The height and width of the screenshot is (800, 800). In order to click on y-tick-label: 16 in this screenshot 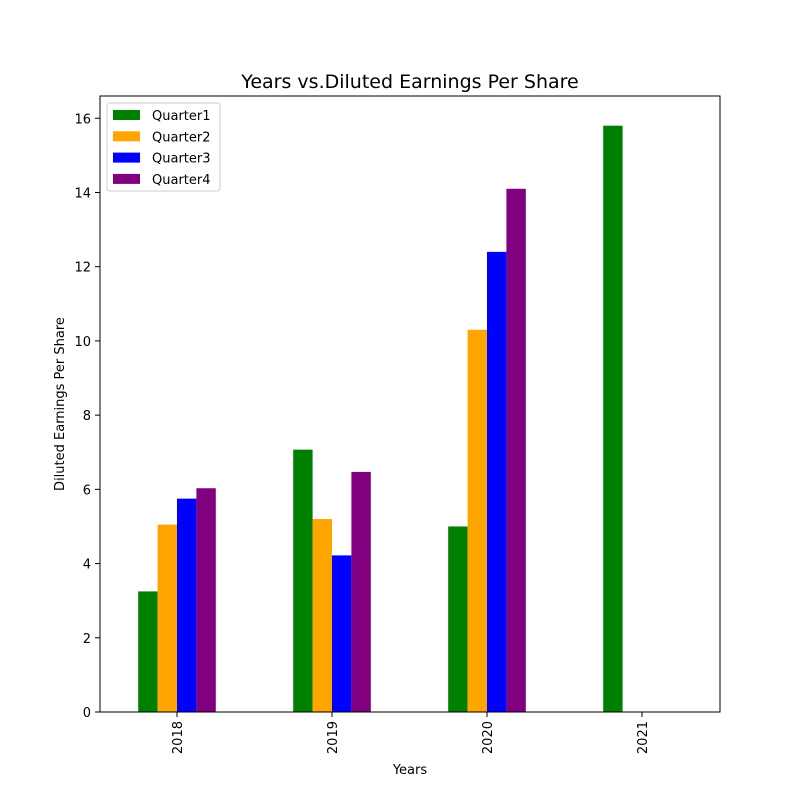, I will do `click(82, 119)`.